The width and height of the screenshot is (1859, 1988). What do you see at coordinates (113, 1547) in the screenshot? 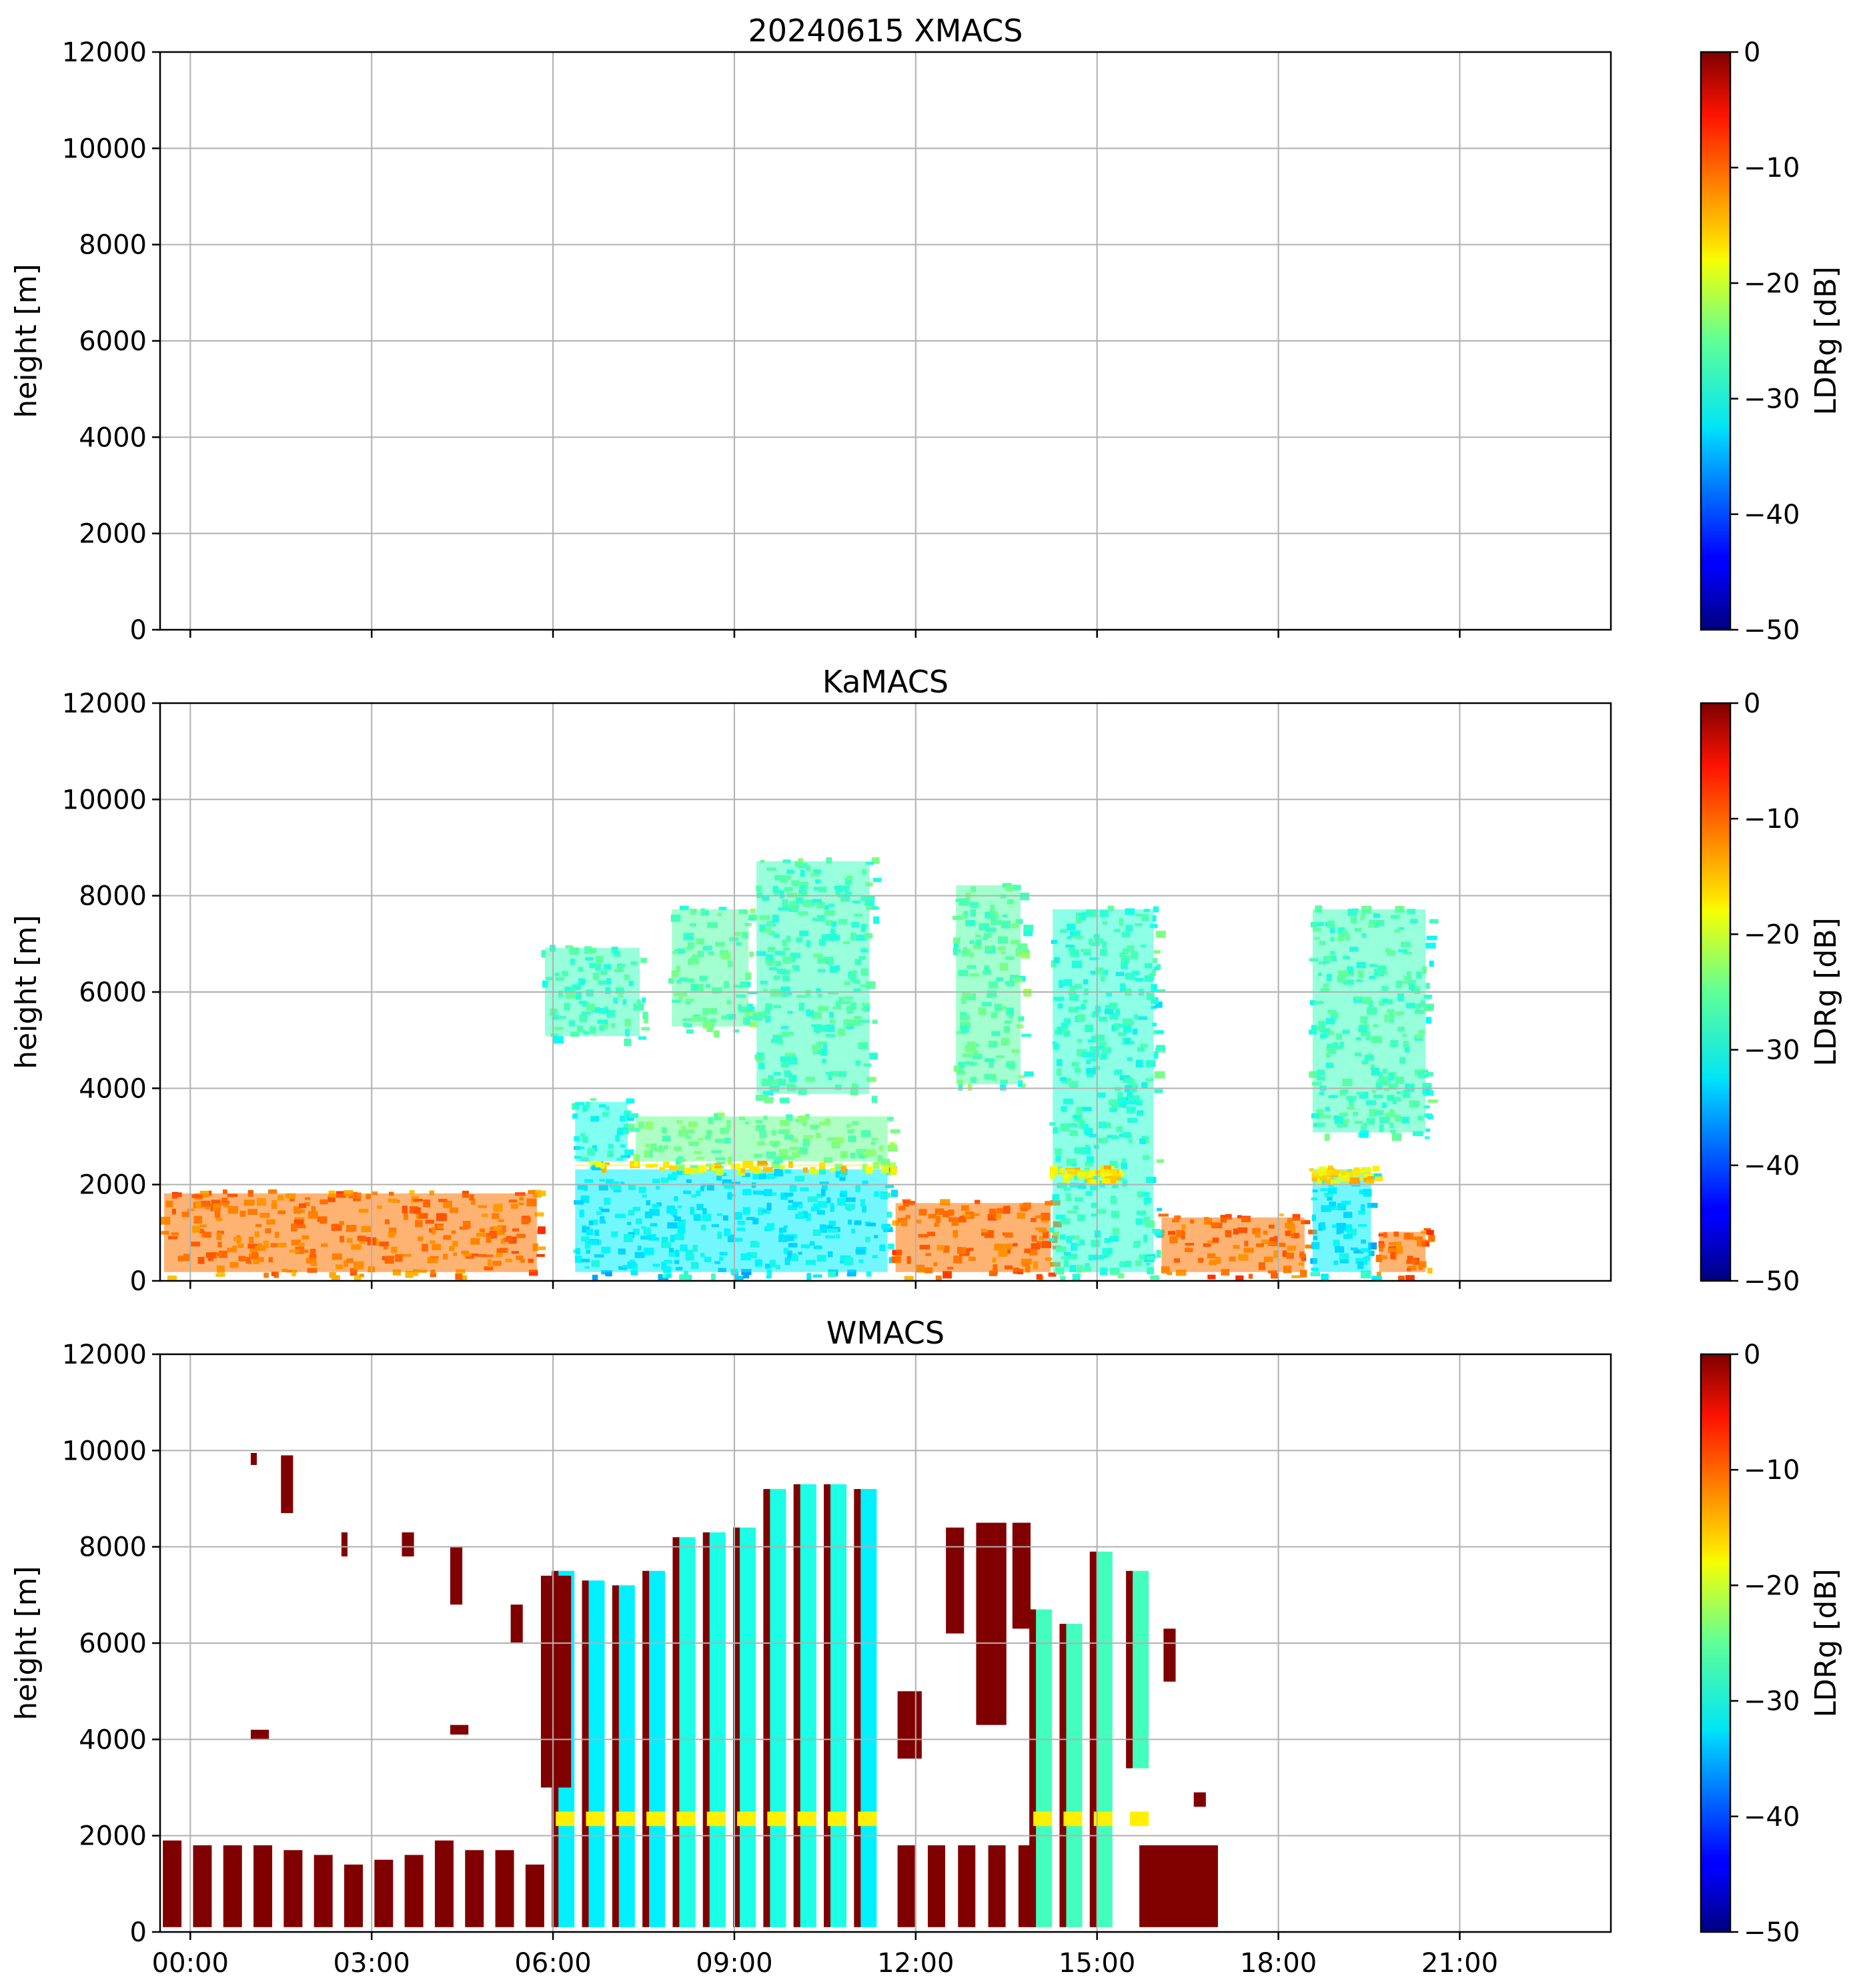
I see `y-tick-label: 8000` at bounding box center [113, 1547].